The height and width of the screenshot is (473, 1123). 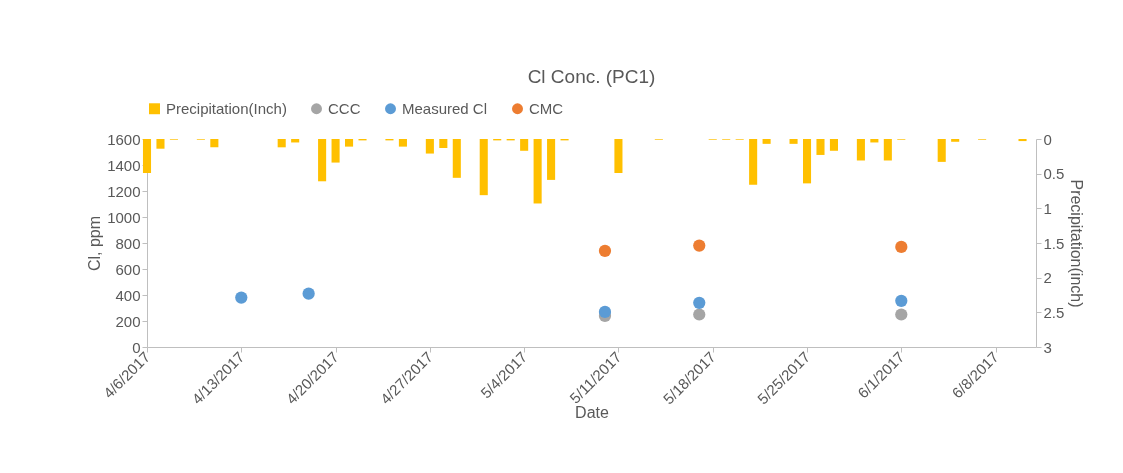 What do you see at coordinates (128, 243) in the screenshot?
I see `y-tick-label: 800` at bounding box center [128, 243].